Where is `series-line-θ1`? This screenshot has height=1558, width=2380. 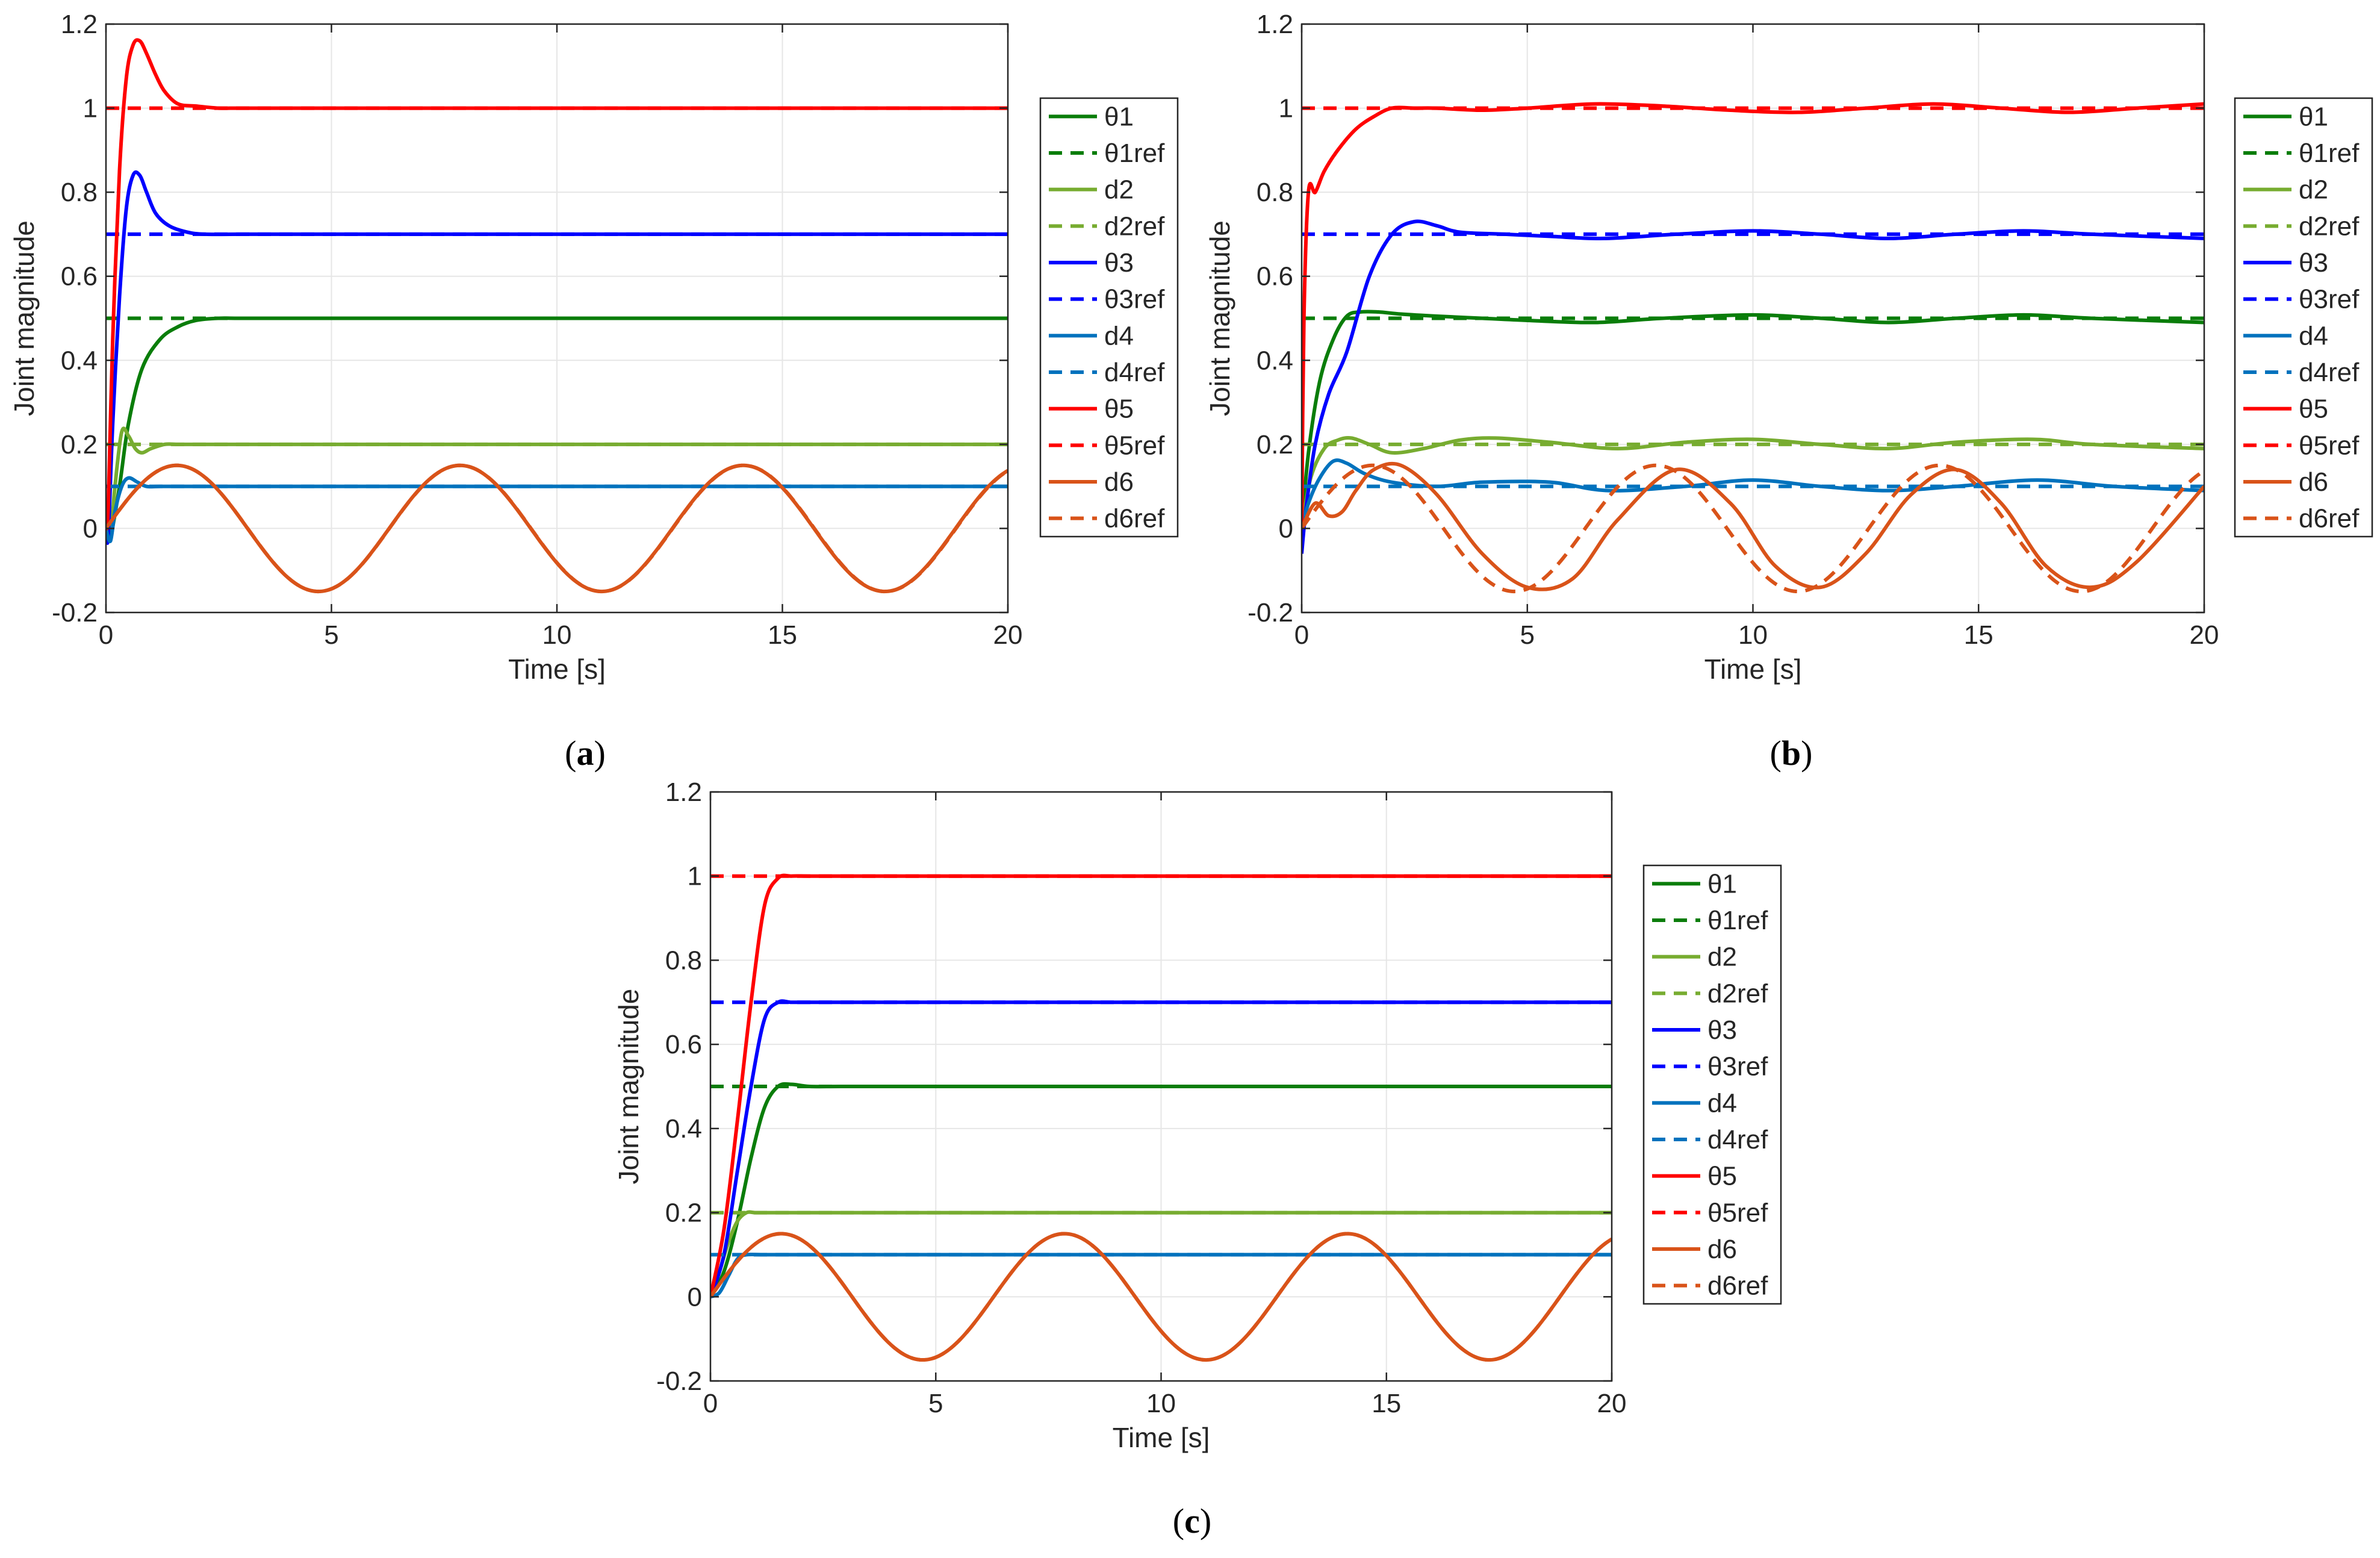 series-line-θ1 is located at coordinates (1753, 419).